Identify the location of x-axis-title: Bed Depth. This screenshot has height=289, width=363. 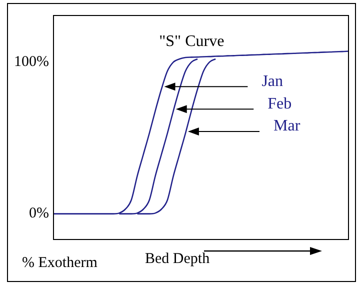
(177, 258).